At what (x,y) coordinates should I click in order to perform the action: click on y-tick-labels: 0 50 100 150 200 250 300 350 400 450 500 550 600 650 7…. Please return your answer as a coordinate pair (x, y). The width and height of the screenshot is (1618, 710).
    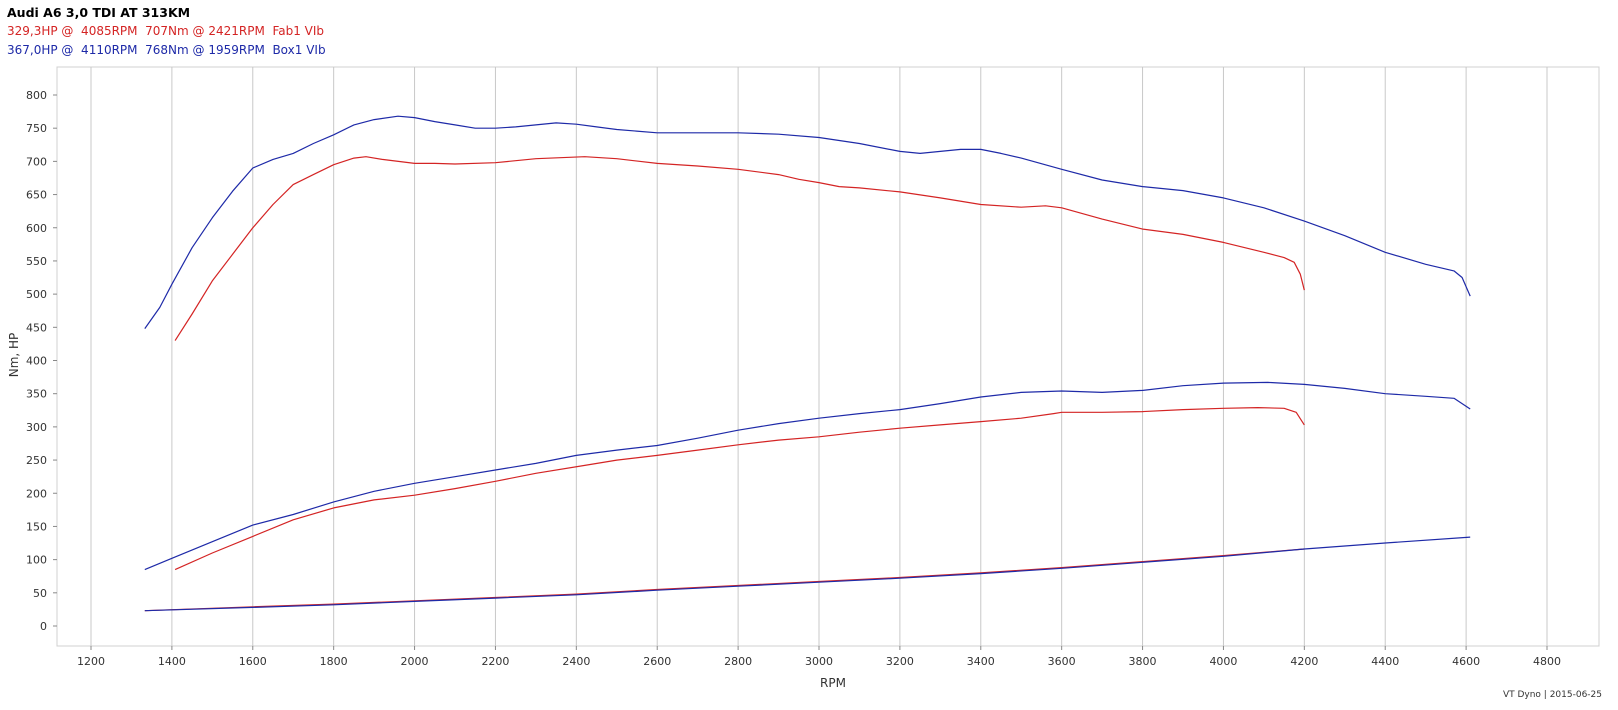
    Looking at the image, I should click on (41, 361).